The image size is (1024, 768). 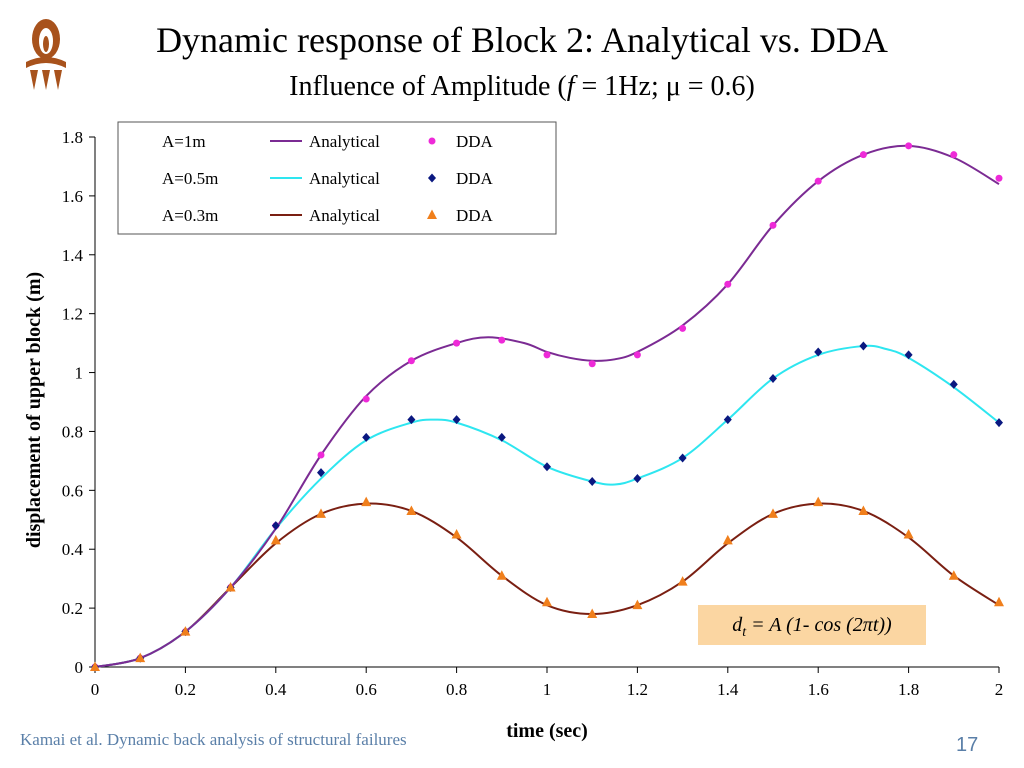 I want to click on subtitle-f: f, so click(x=570, y=86).